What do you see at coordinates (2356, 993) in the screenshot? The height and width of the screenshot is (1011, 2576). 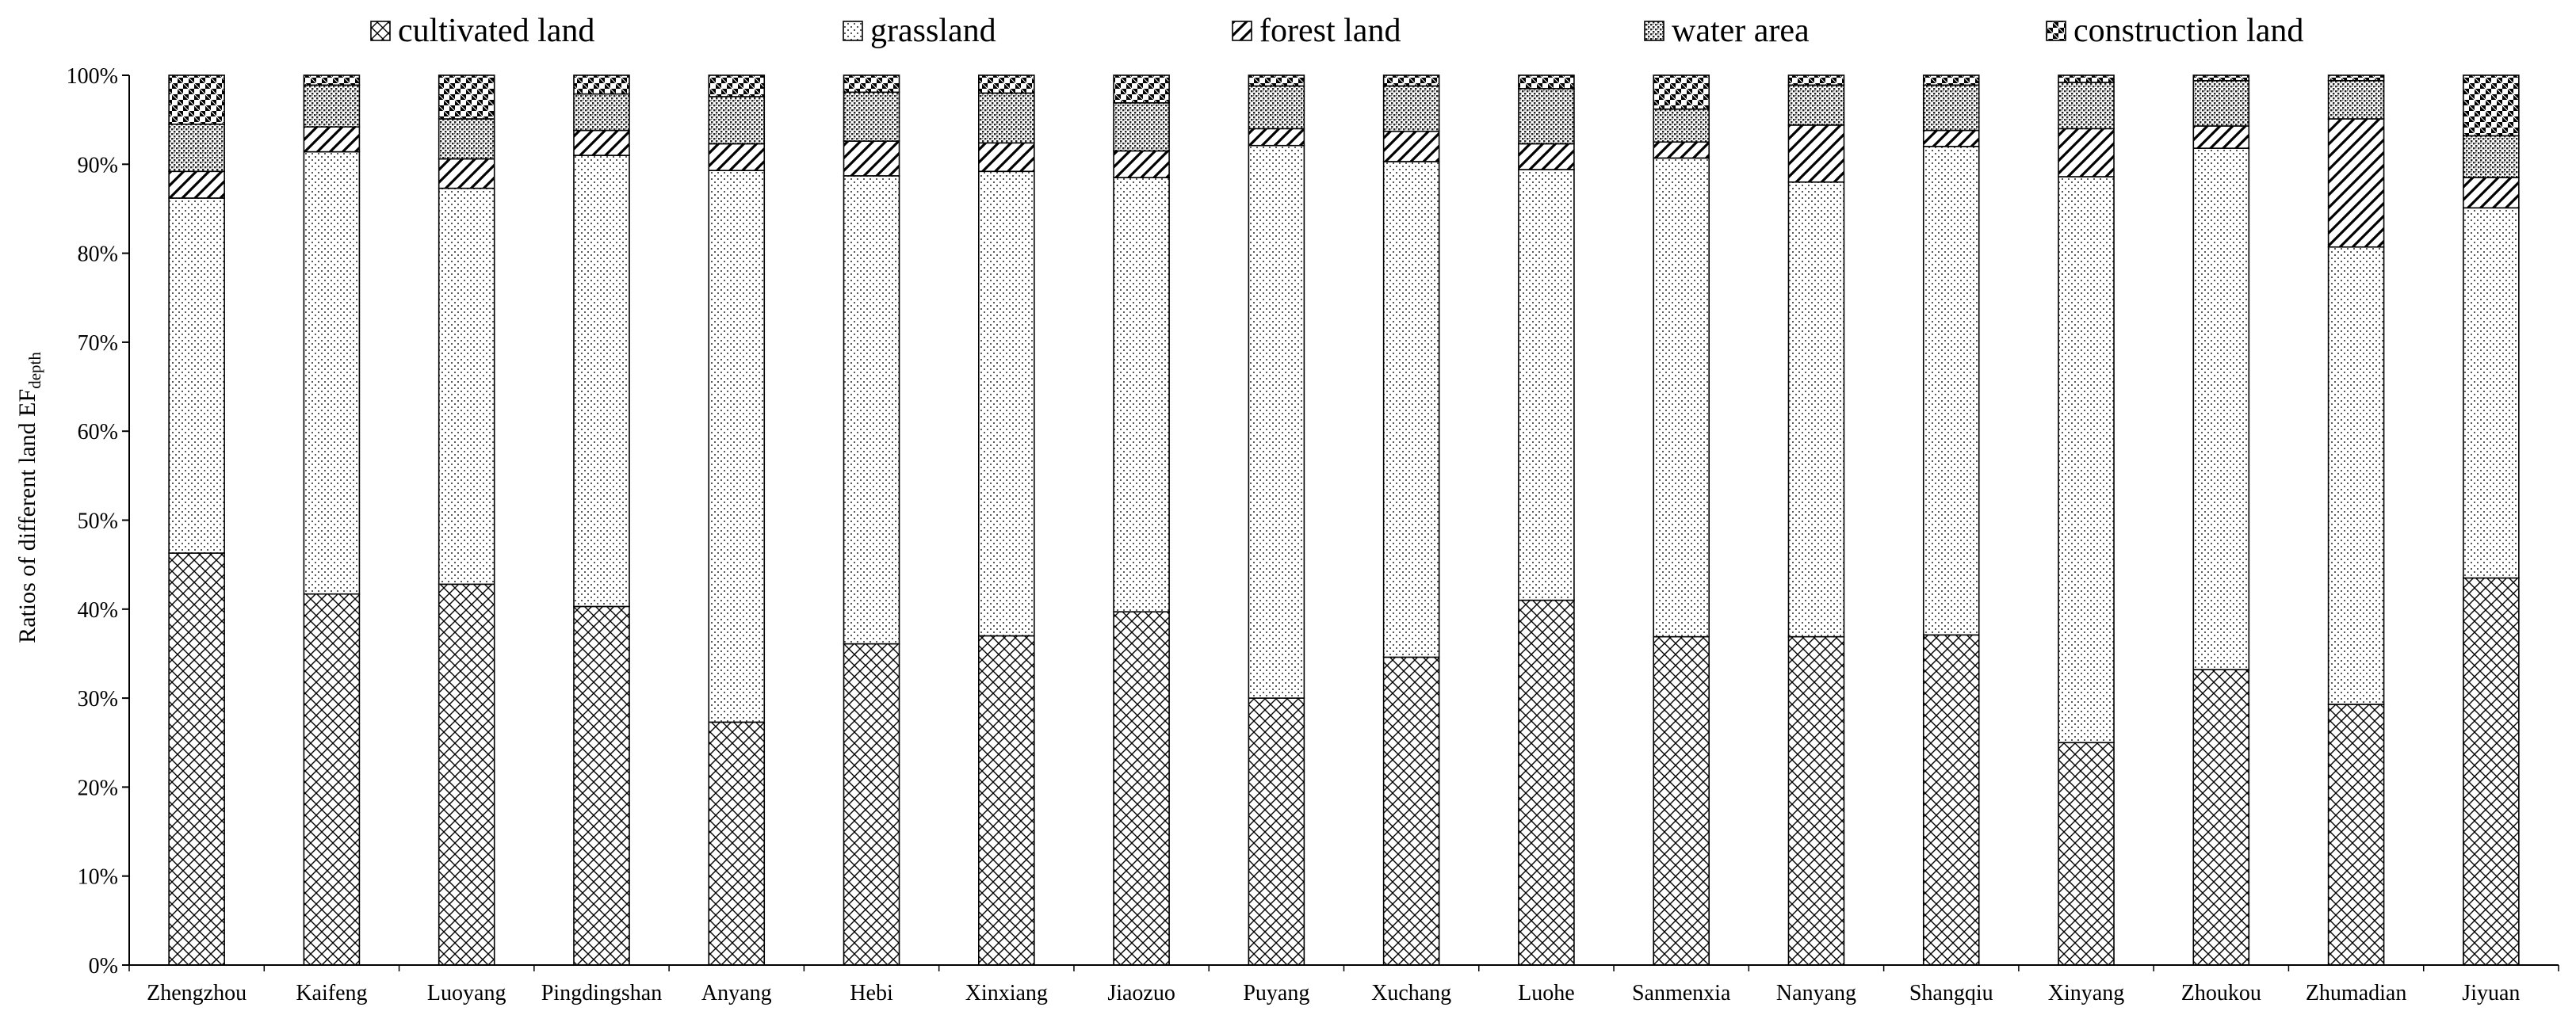 I see `x-tick-label: Zhumadian` at bounding box center [2356, 993].